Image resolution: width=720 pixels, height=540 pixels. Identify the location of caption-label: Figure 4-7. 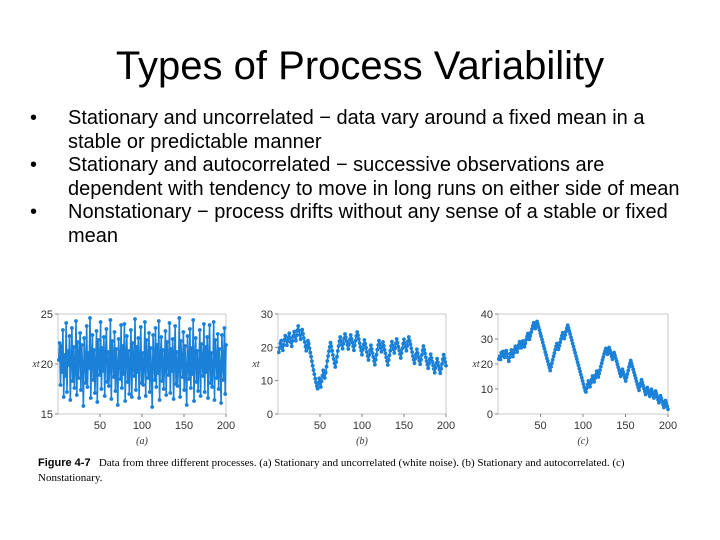
(64, 463).